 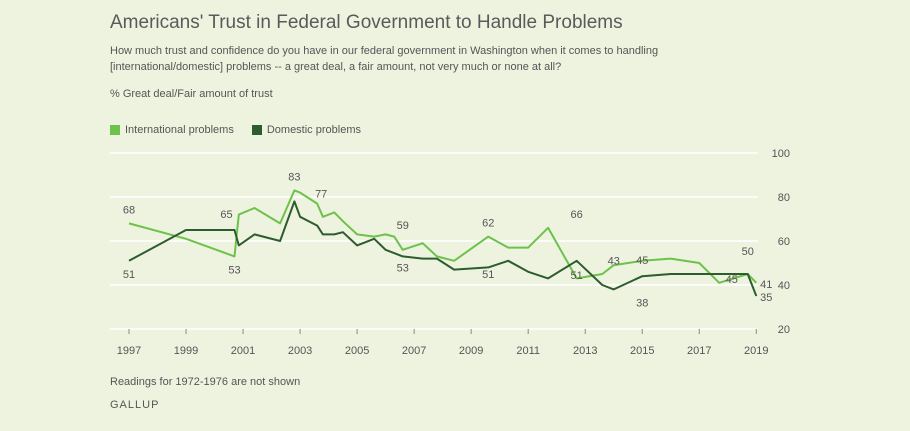 I want to click on legend-swatch-domestic, so click(x=256, y=130).